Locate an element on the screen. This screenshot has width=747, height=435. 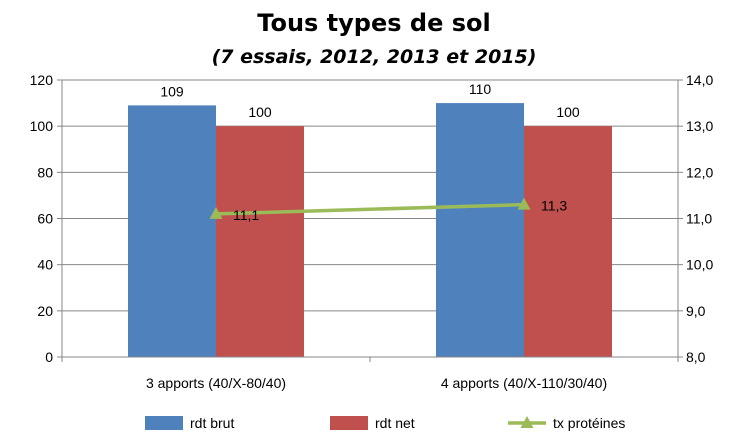
bar-data-label: 109 is located at coordinates (172, 91).